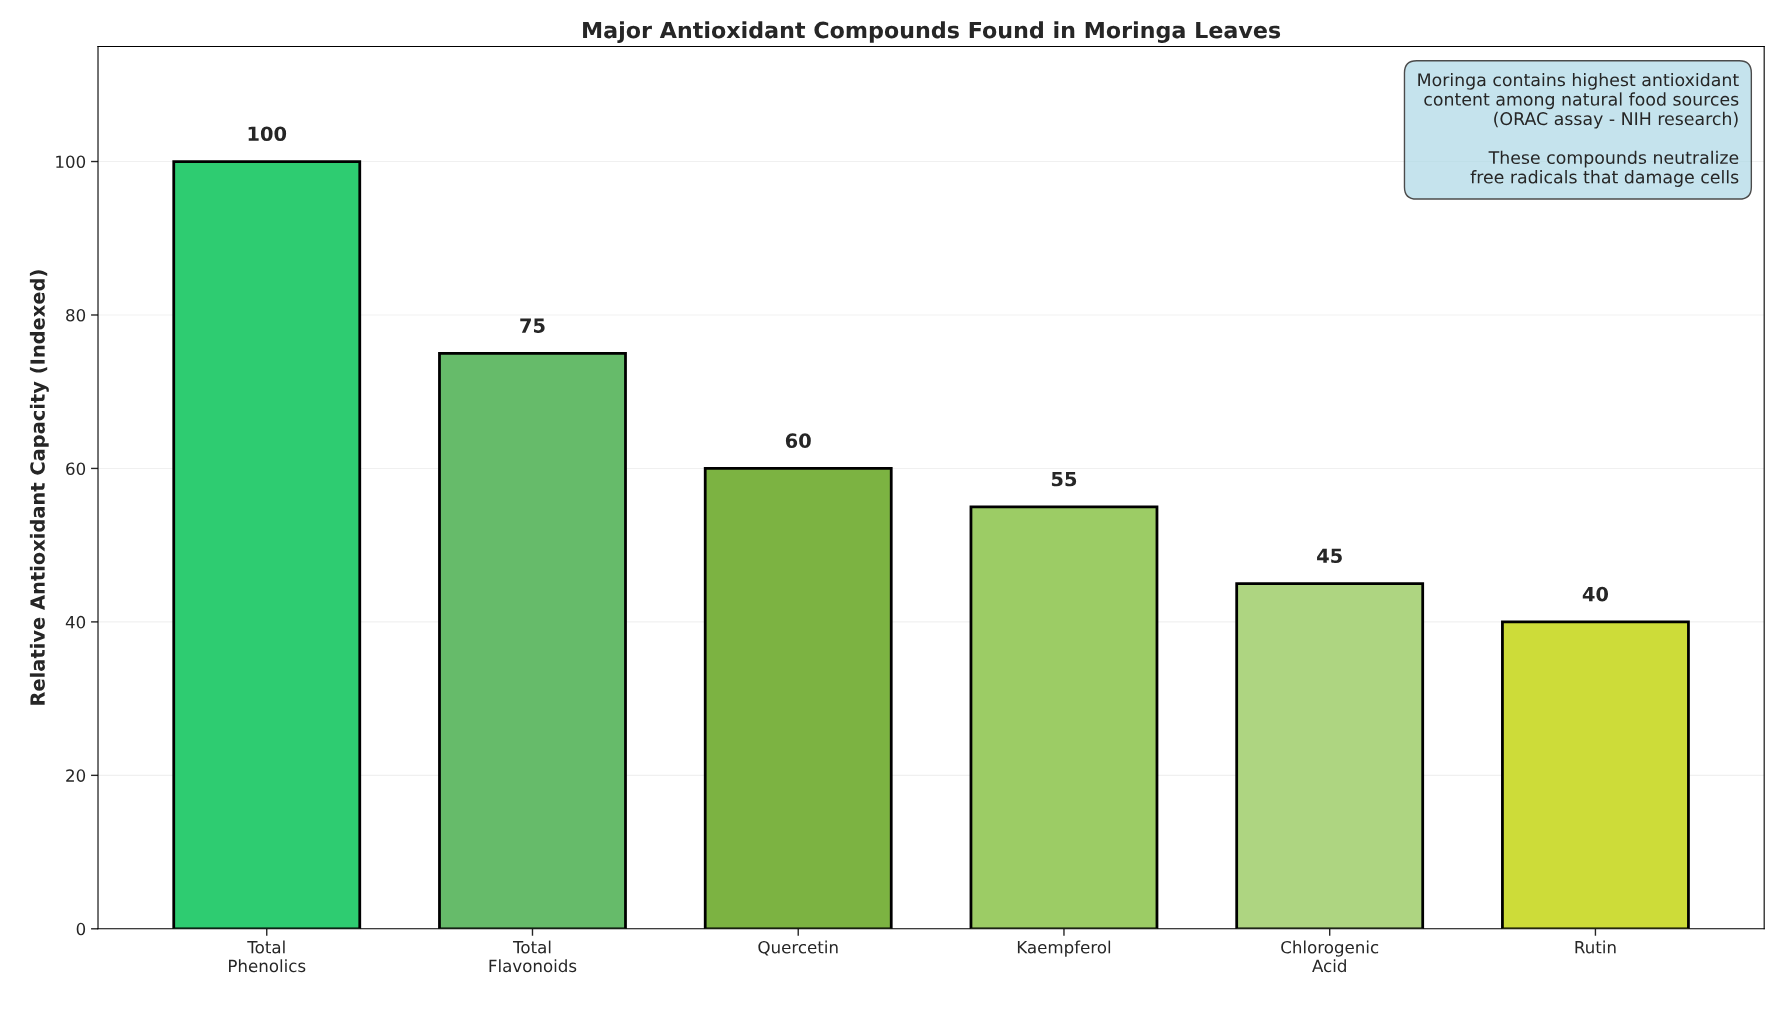  I want to click on text: Moringa contains highest antioxidant content among natural food sources (ORAC assay - NIH research) These compounds neutralize free radicals that damage cells, so click(1578, 129).